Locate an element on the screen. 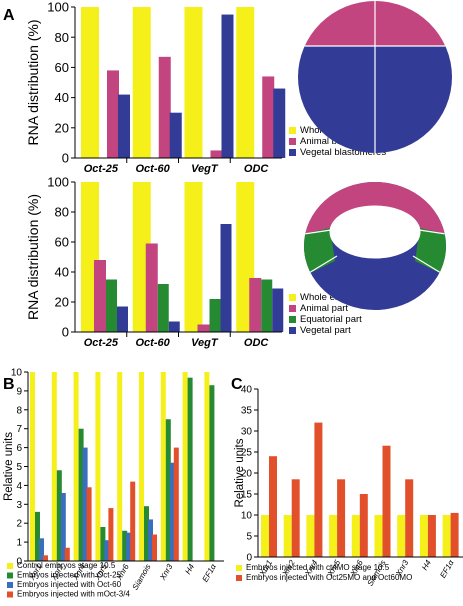 This screenshot has height=606, width=463. y-tick-label: 60 is located at coordinates (62, 67).